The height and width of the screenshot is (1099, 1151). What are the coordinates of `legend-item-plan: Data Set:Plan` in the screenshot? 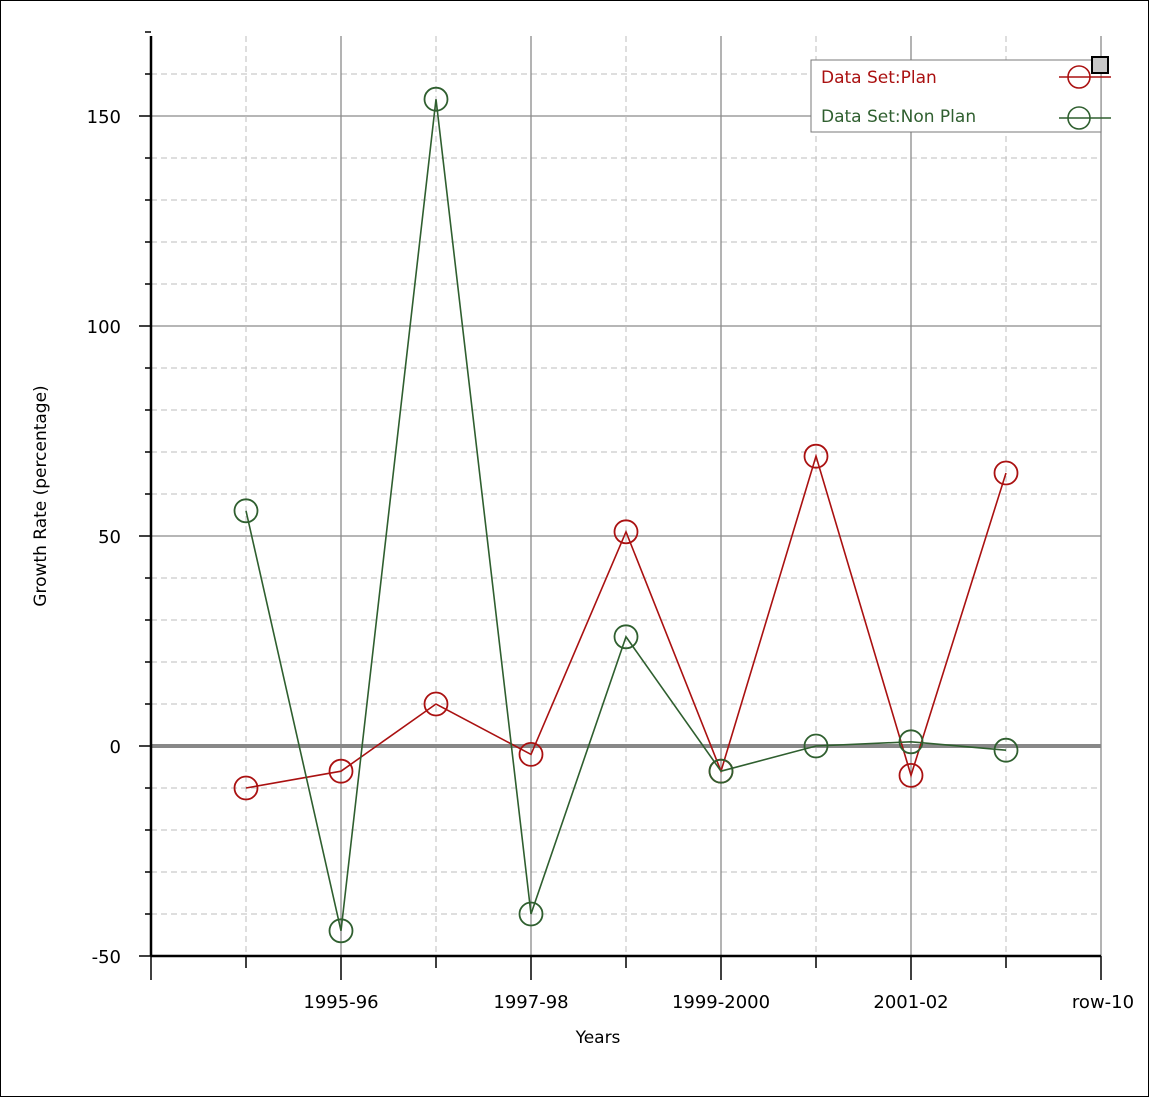 It's located at (966, 77).